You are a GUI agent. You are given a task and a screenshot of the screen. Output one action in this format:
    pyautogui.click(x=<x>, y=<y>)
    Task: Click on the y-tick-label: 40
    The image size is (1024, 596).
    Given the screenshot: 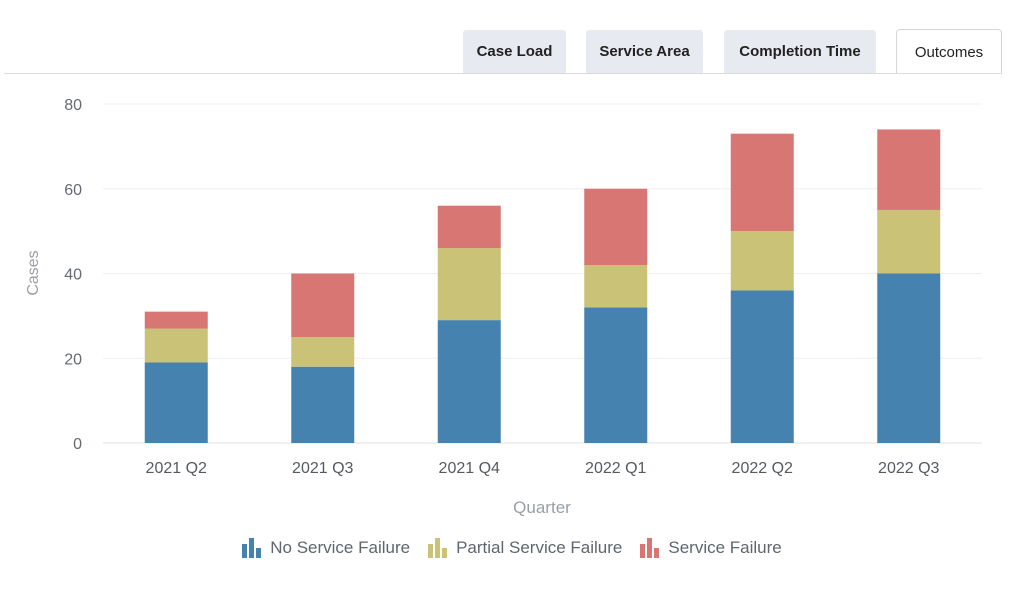 What is the action you would take?
    pyautogui.click(x=73, y=275)
    